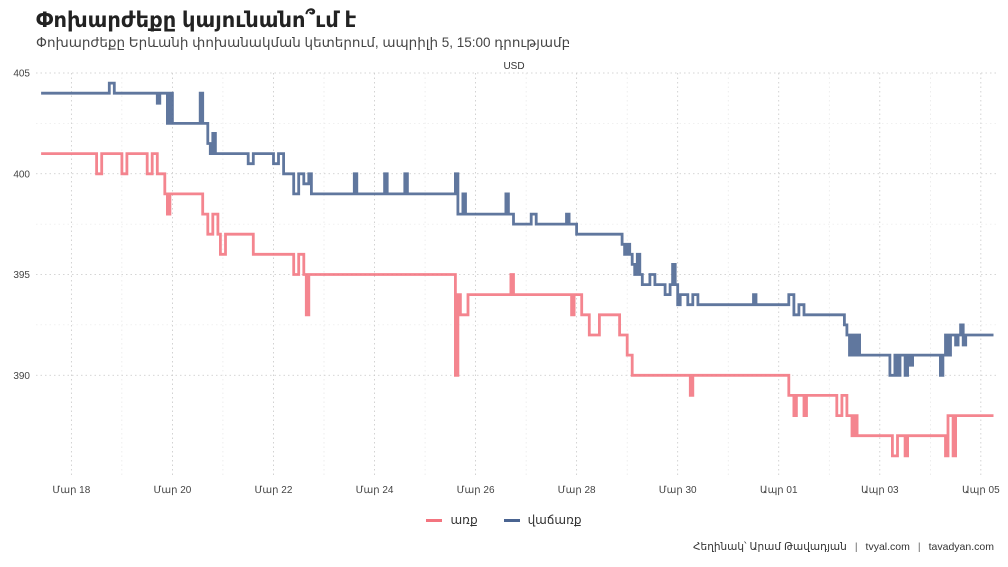 Image resolution: width=1008 pixels, height=567 pixels. What do you see at coordinates (464, 520) in the screenshot?
I see `legend-label-buy: առք` at bounding box center [464, 520].